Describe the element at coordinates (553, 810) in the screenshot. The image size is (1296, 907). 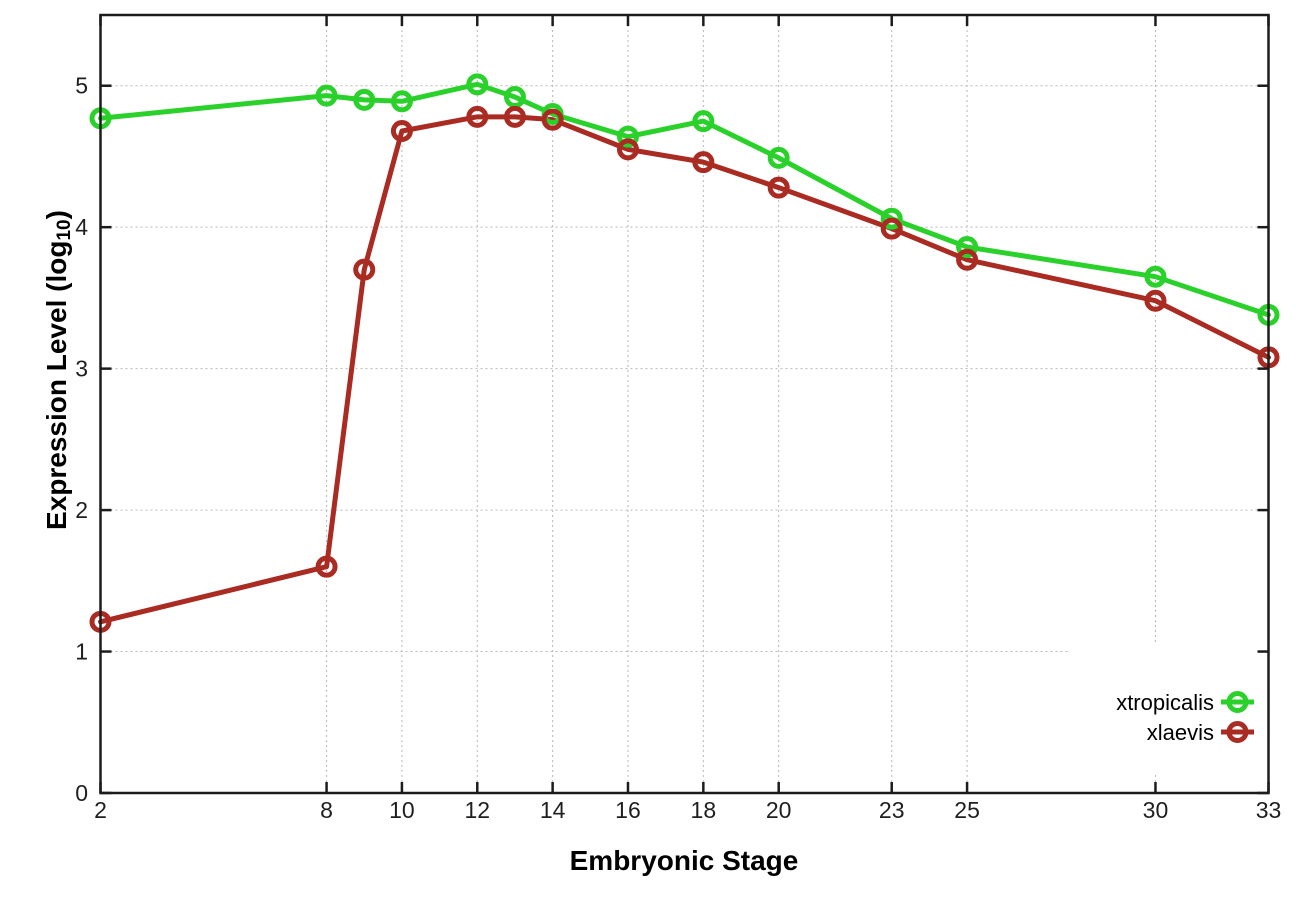
I see `x-tick-label-14: 14` at that location.